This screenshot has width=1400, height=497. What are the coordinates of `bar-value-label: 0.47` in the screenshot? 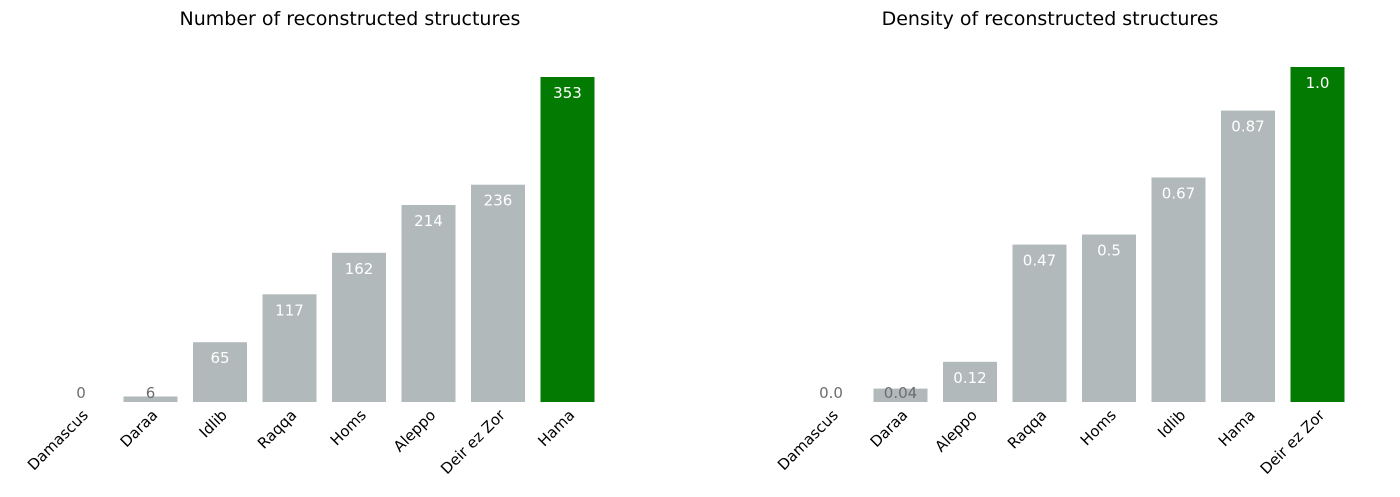 It's located at (1039, 261).